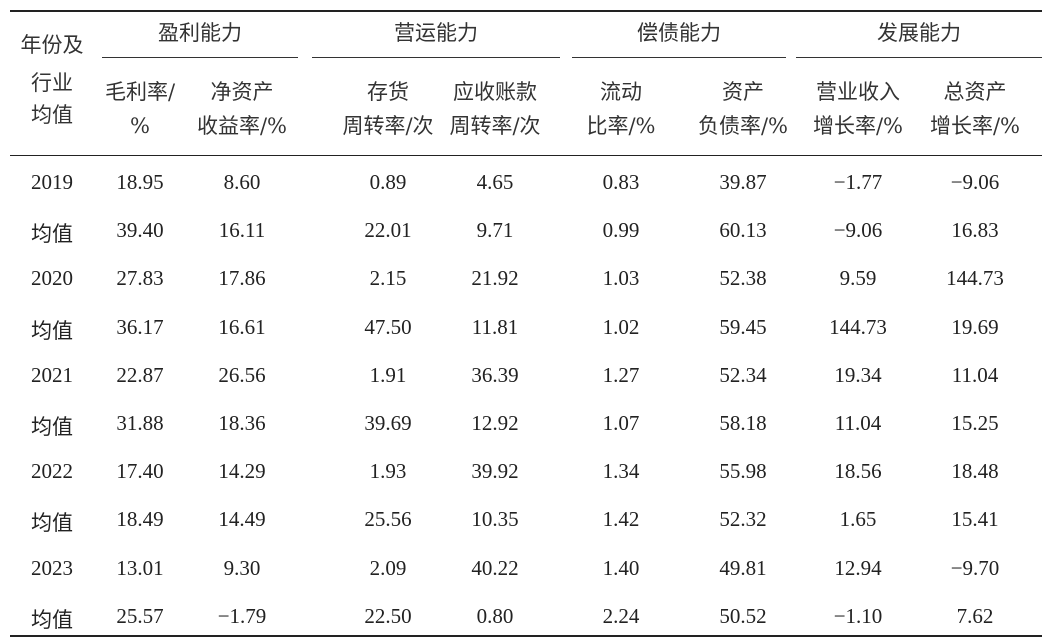  Describe the element at coordinates (242, 92) in the screenshot. I see `column-header-2-line-1: 净资产` at that location.